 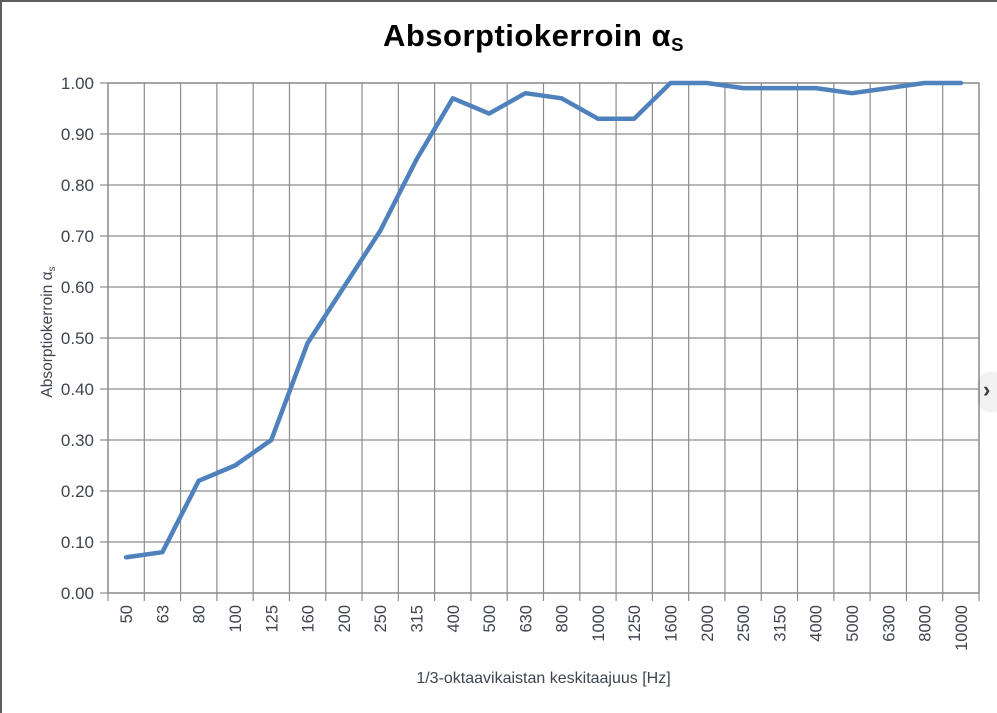 What do you see at coordinates (526, 619) in the screenshot?
I see `x-tick-label: 630` at bounding box center [526, 619].